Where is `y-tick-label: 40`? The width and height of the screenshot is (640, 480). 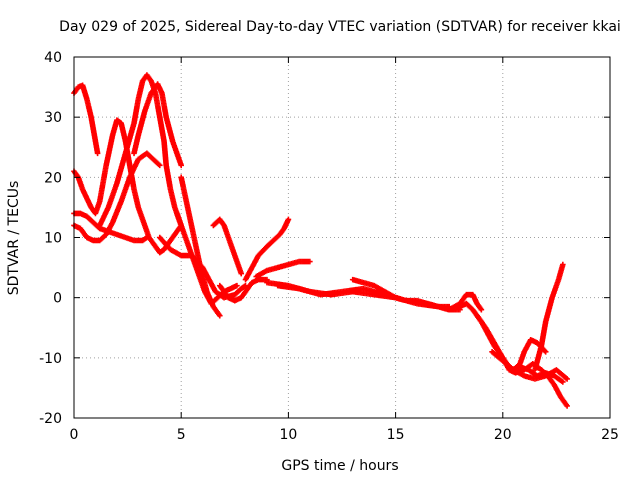
y-tick-label: 40 is located at coordinates (53, 58).